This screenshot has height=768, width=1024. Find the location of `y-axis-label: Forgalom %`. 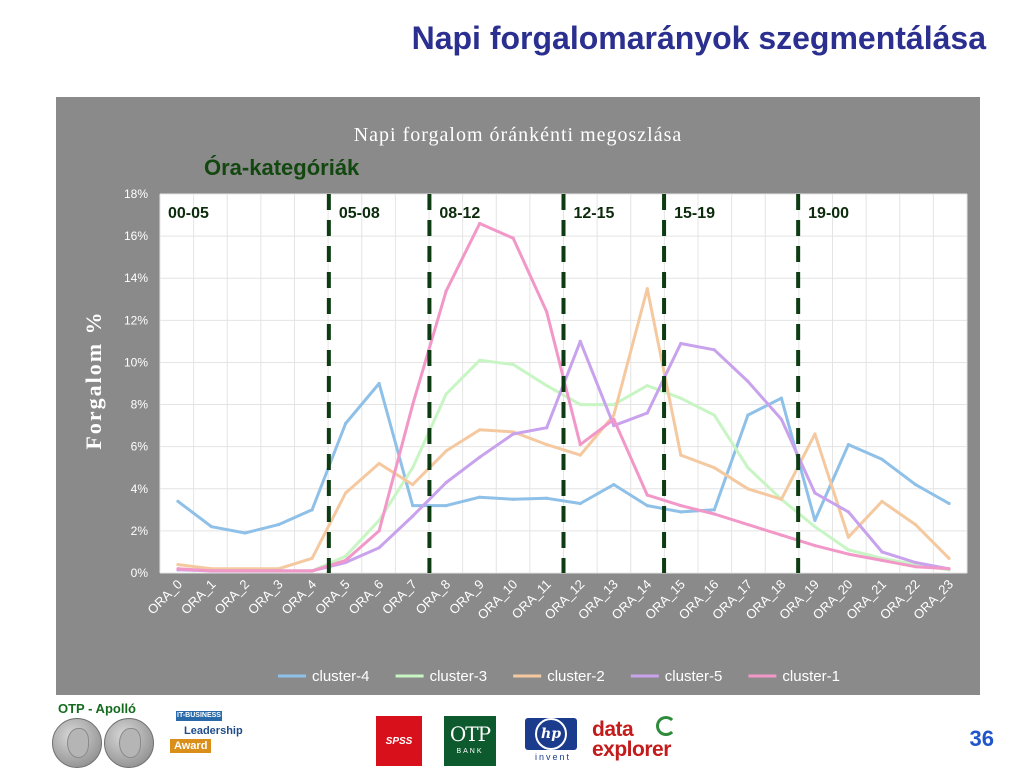

y-axis-label: Forgalom % is located at coordinates (93, 379).